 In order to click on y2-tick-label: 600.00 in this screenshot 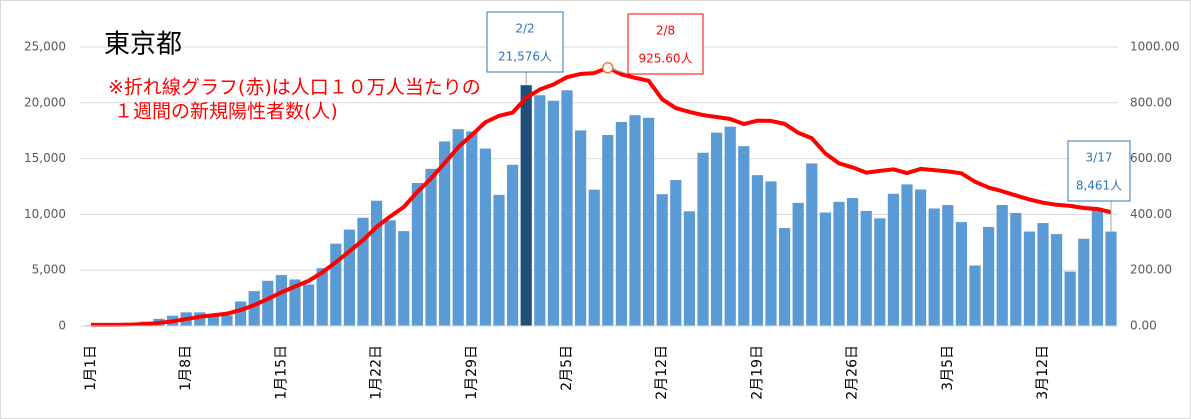, I will do `click(1151, 158)`.